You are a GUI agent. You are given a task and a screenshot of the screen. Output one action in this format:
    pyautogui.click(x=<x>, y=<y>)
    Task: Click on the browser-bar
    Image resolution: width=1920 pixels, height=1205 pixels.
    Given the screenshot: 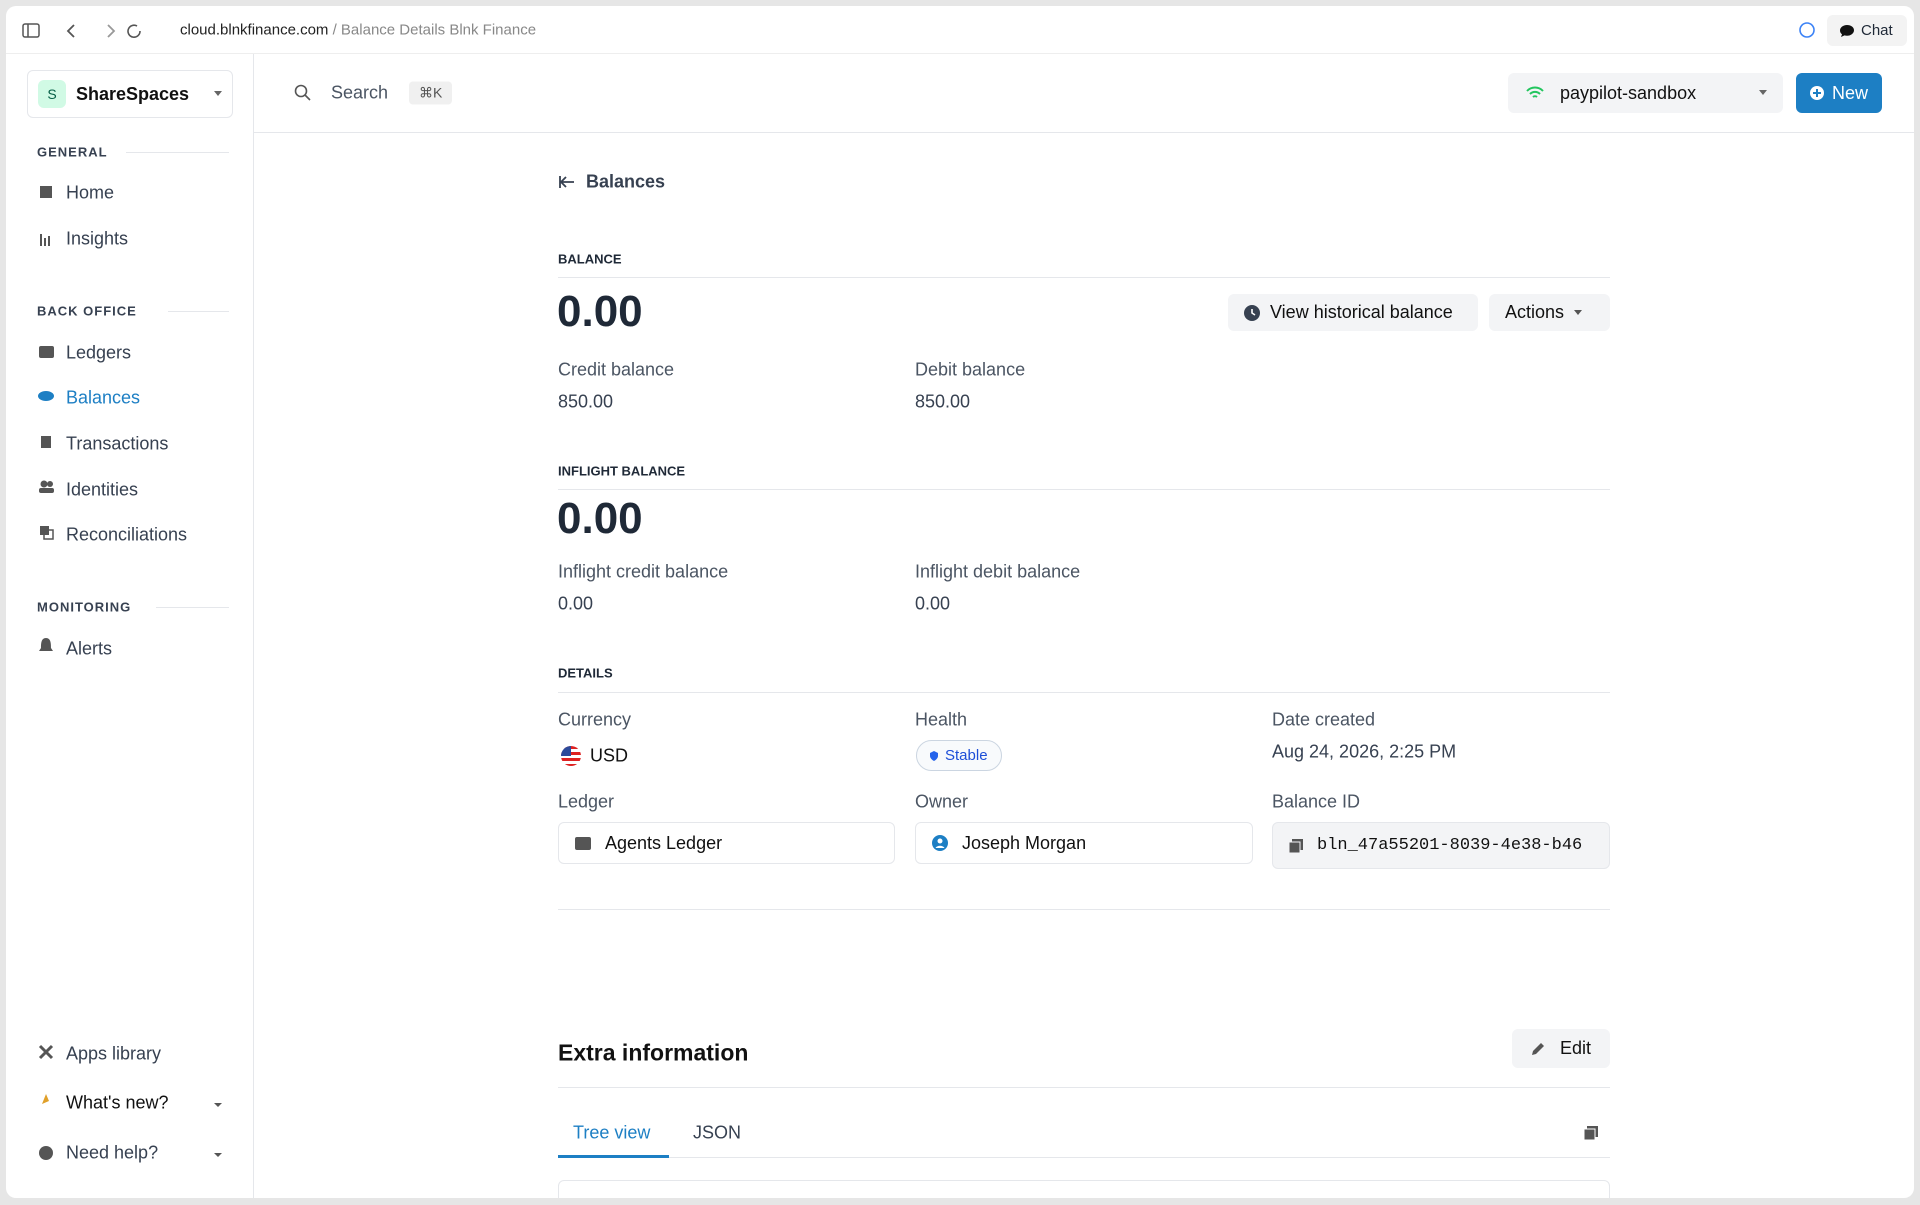 What is the action you would take?
    pyautogui.click(x=960, y=30)
    